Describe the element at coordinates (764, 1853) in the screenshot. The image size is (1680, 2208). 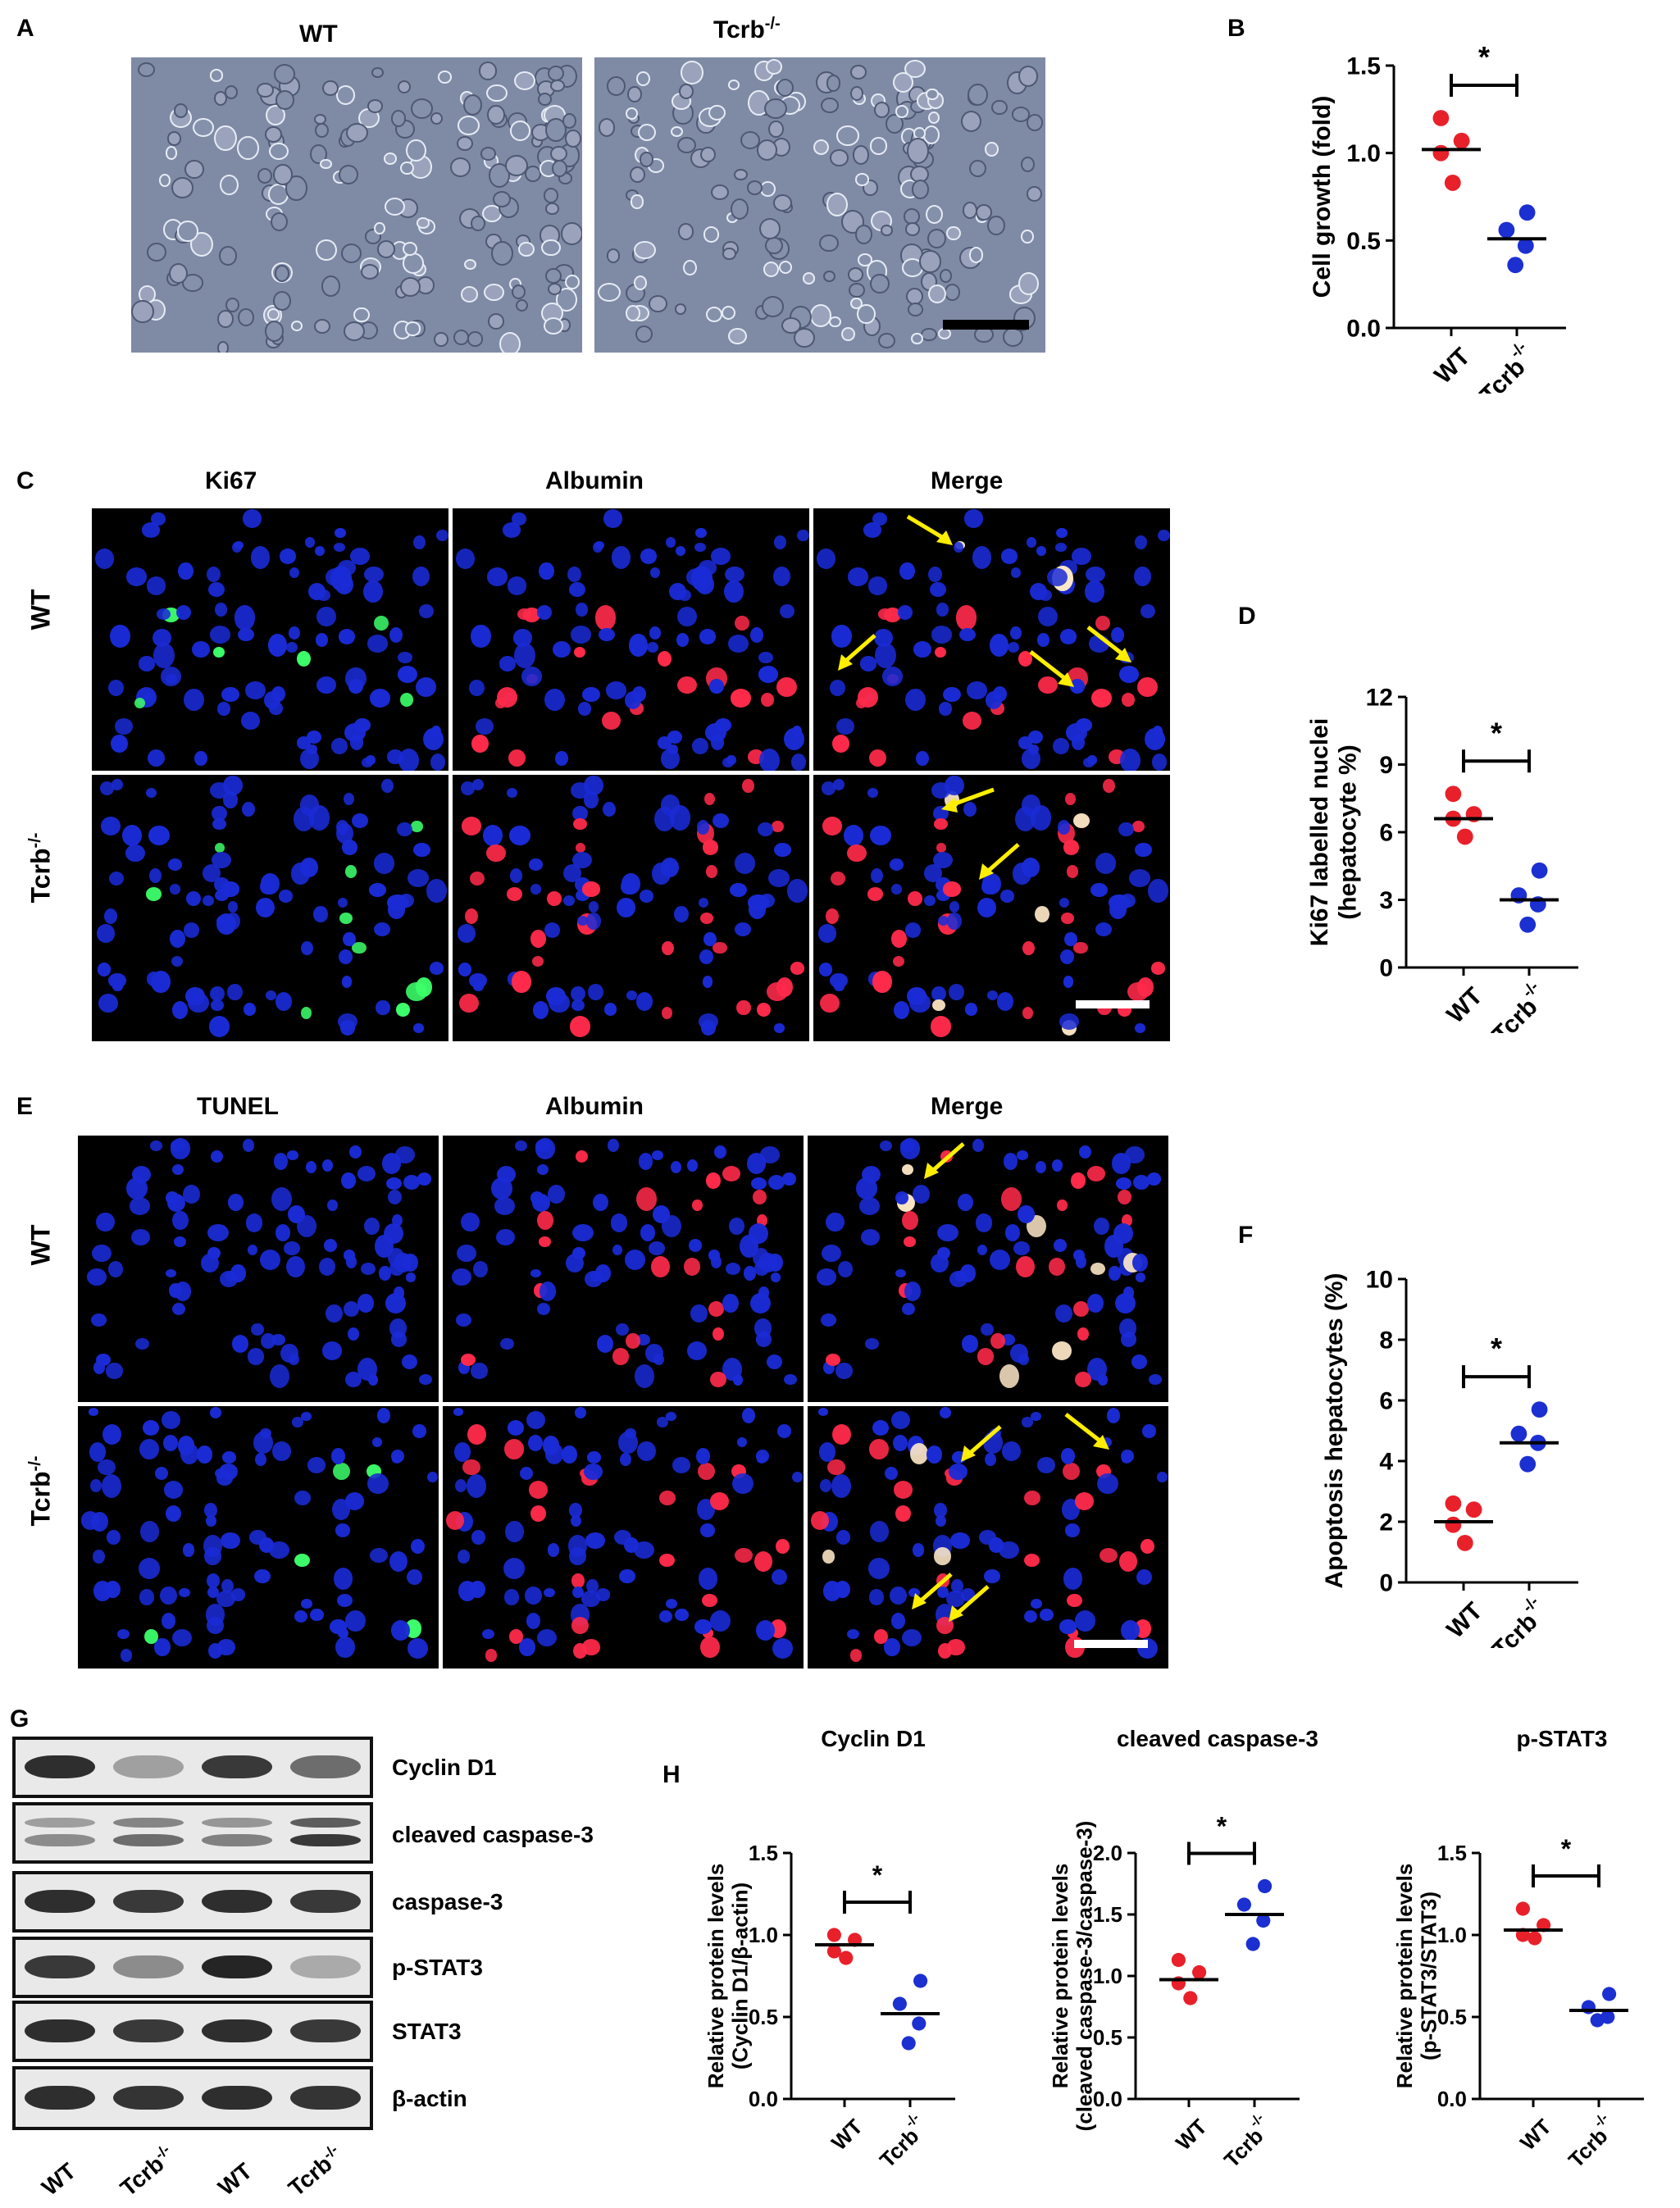
I see `y-tick-label: 1.5` at that location.